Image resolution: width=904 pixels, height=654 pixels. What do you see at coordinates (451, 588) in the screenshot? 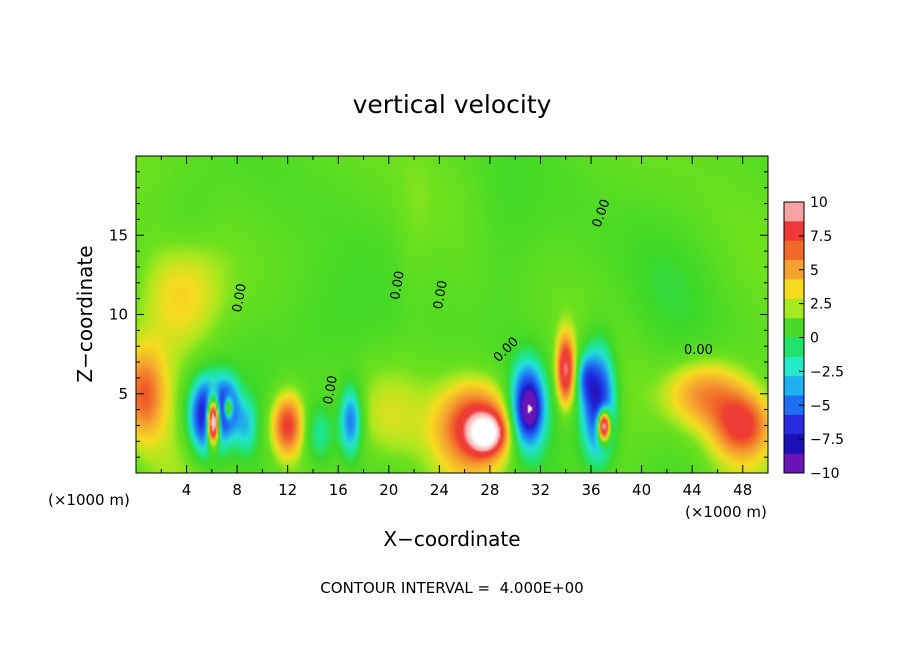
I see `contour-interval-text: CONTOUR INTERVAL = 4.000E+00` at bounding box center [451, 588].